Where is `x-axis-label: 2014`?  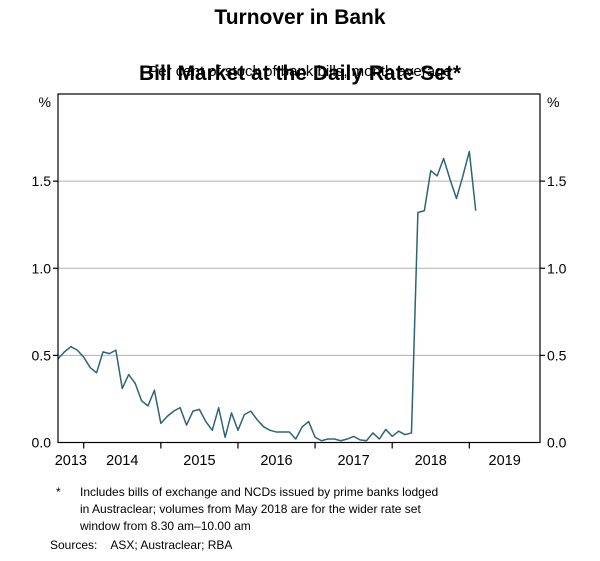 x-axis-label: 2014 is located at coordinates (122, 461).